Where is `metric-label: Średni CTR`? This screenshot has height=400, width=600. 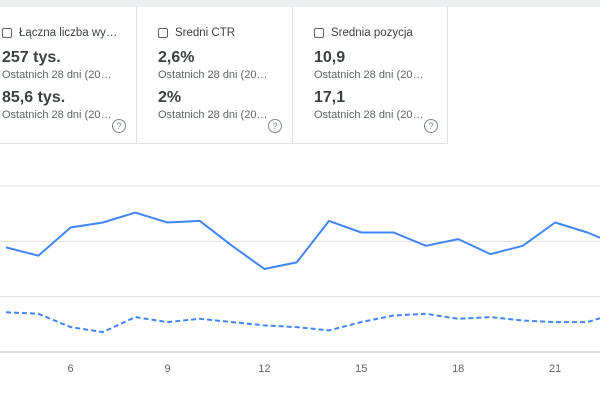
metric-label: Średni CTR is located at coordinates (205, 33).